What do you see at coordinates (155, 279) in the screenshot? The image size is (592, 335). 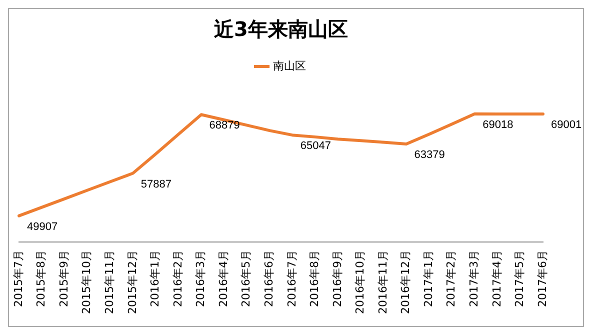 I see `x-tick-label: 2016年1月` at bounding box center [155, 279].